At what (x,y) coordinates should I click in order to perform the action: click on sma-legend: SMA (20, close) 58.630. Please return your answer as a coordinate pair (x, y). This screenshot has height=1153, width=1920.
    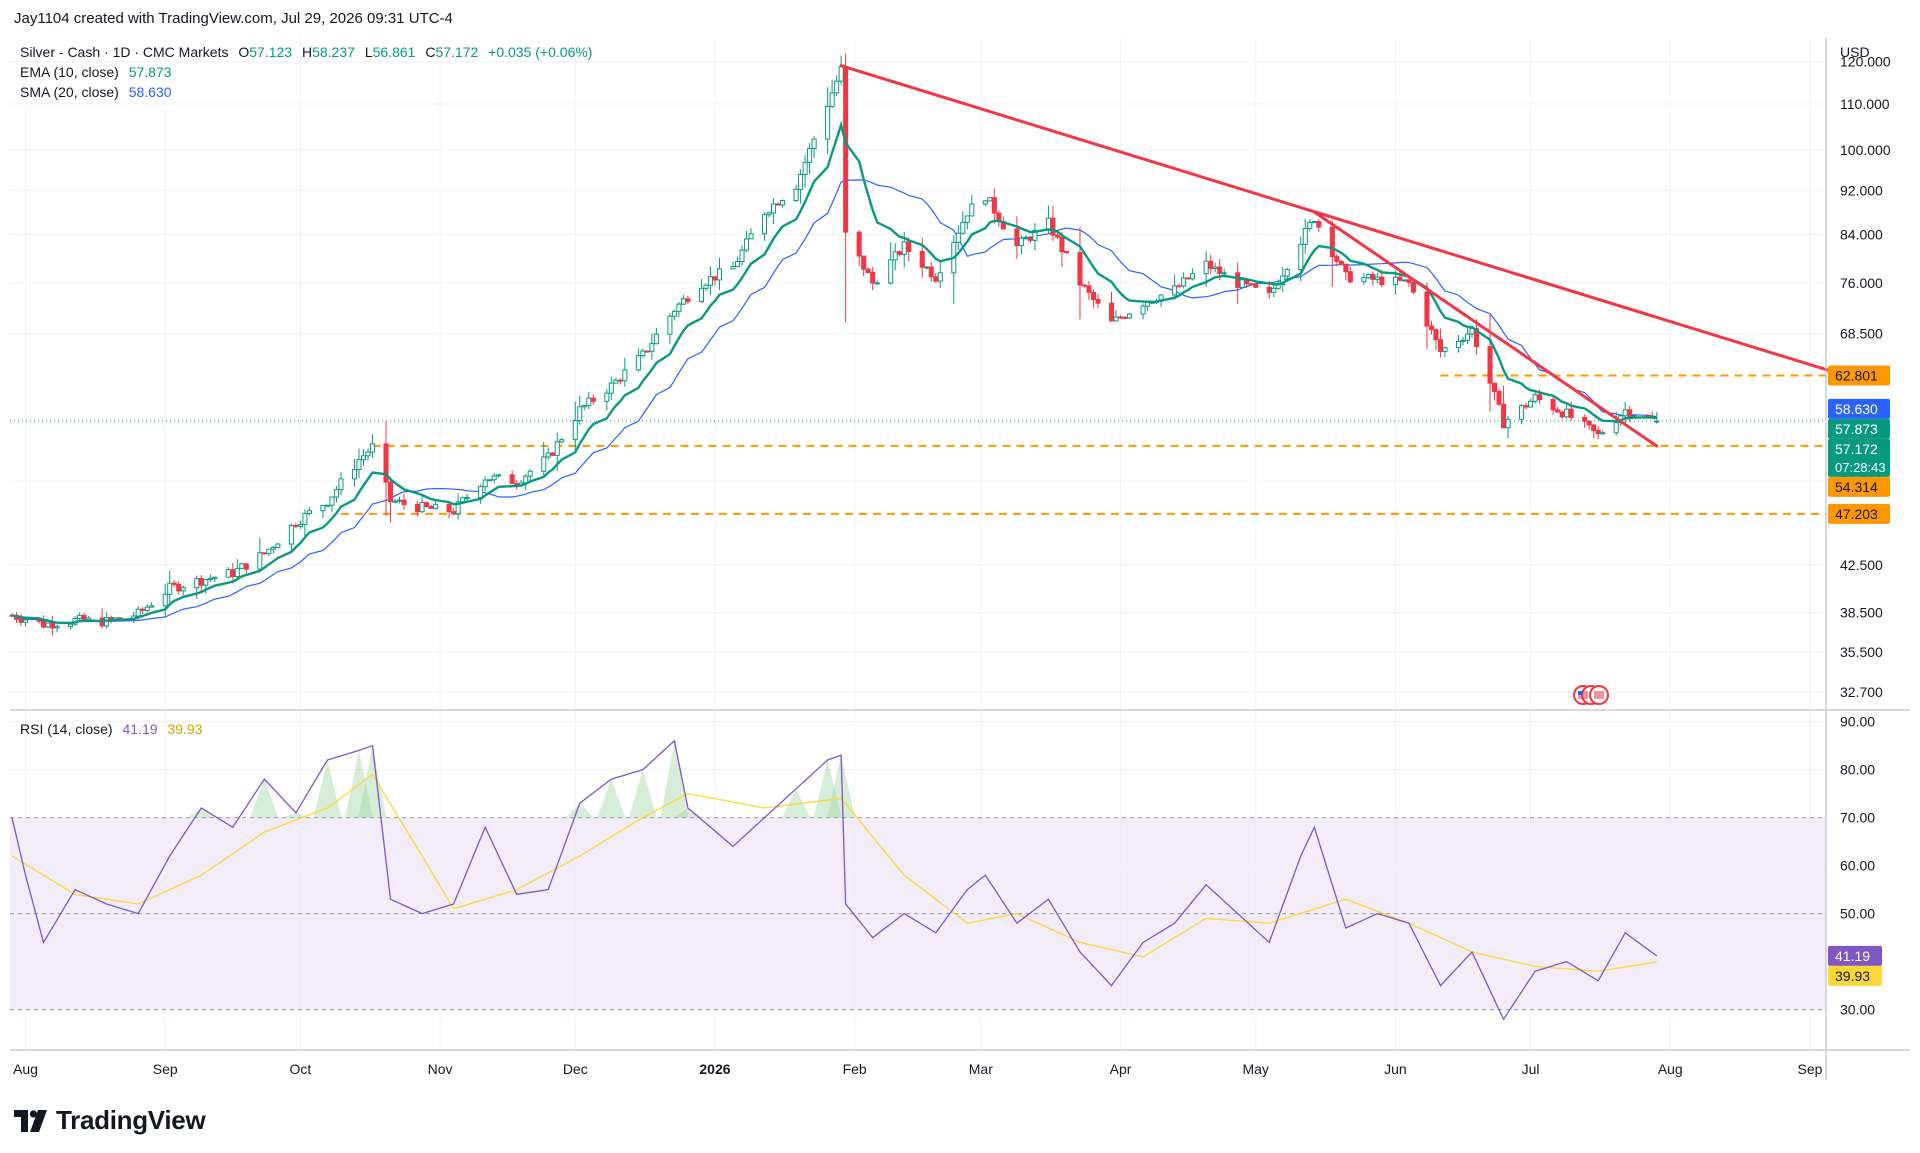
    Looking at the image, I should click on (96, 92).